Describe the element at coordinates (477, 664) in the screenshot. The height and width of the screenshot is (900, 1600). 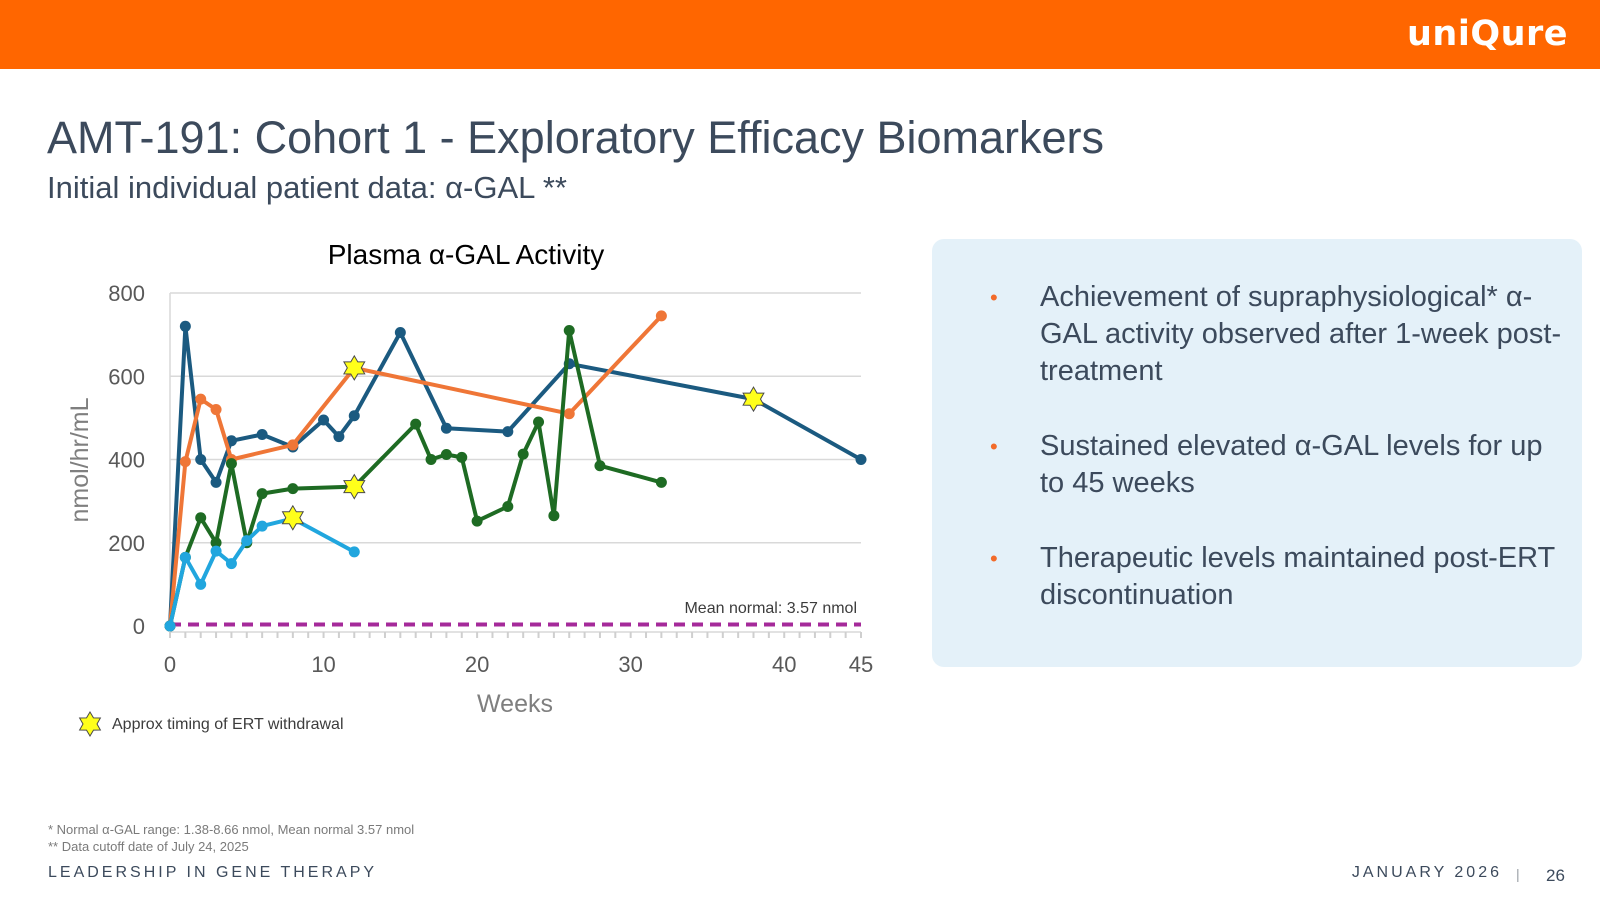
I see `x-tick-label: 20` at that location.